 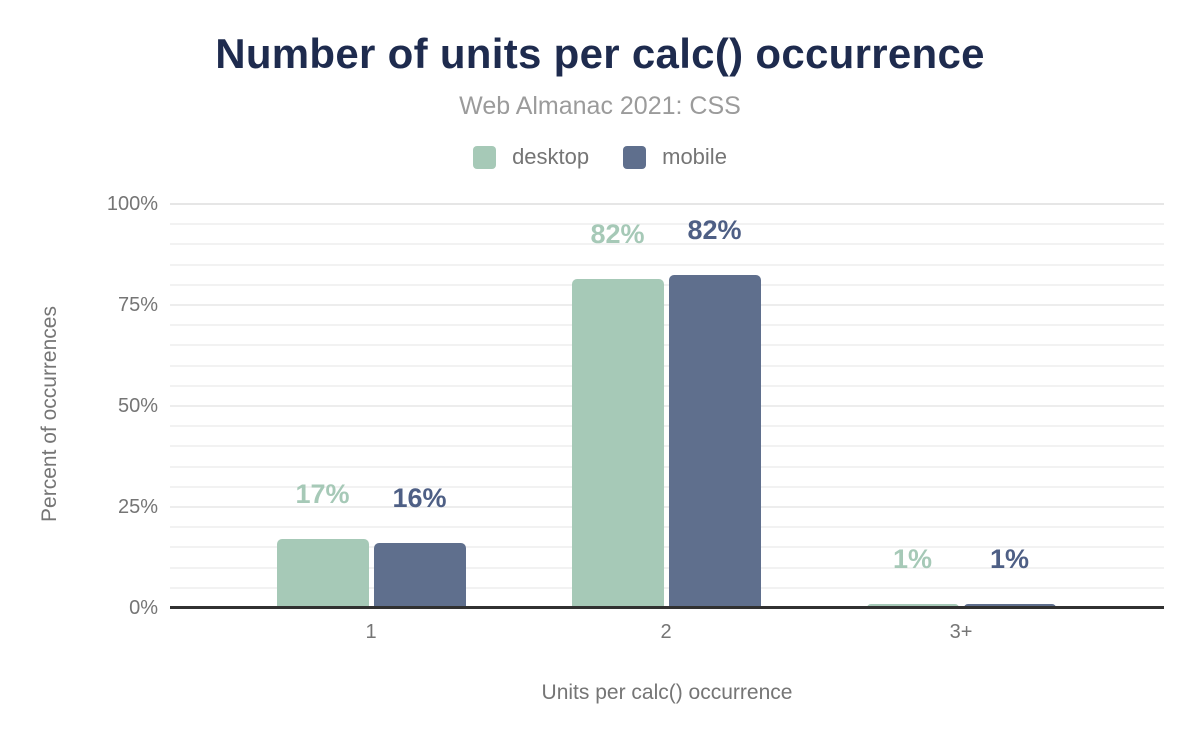 I want to click on legend-item-desktop: desktop, so click(x=531, y=157).